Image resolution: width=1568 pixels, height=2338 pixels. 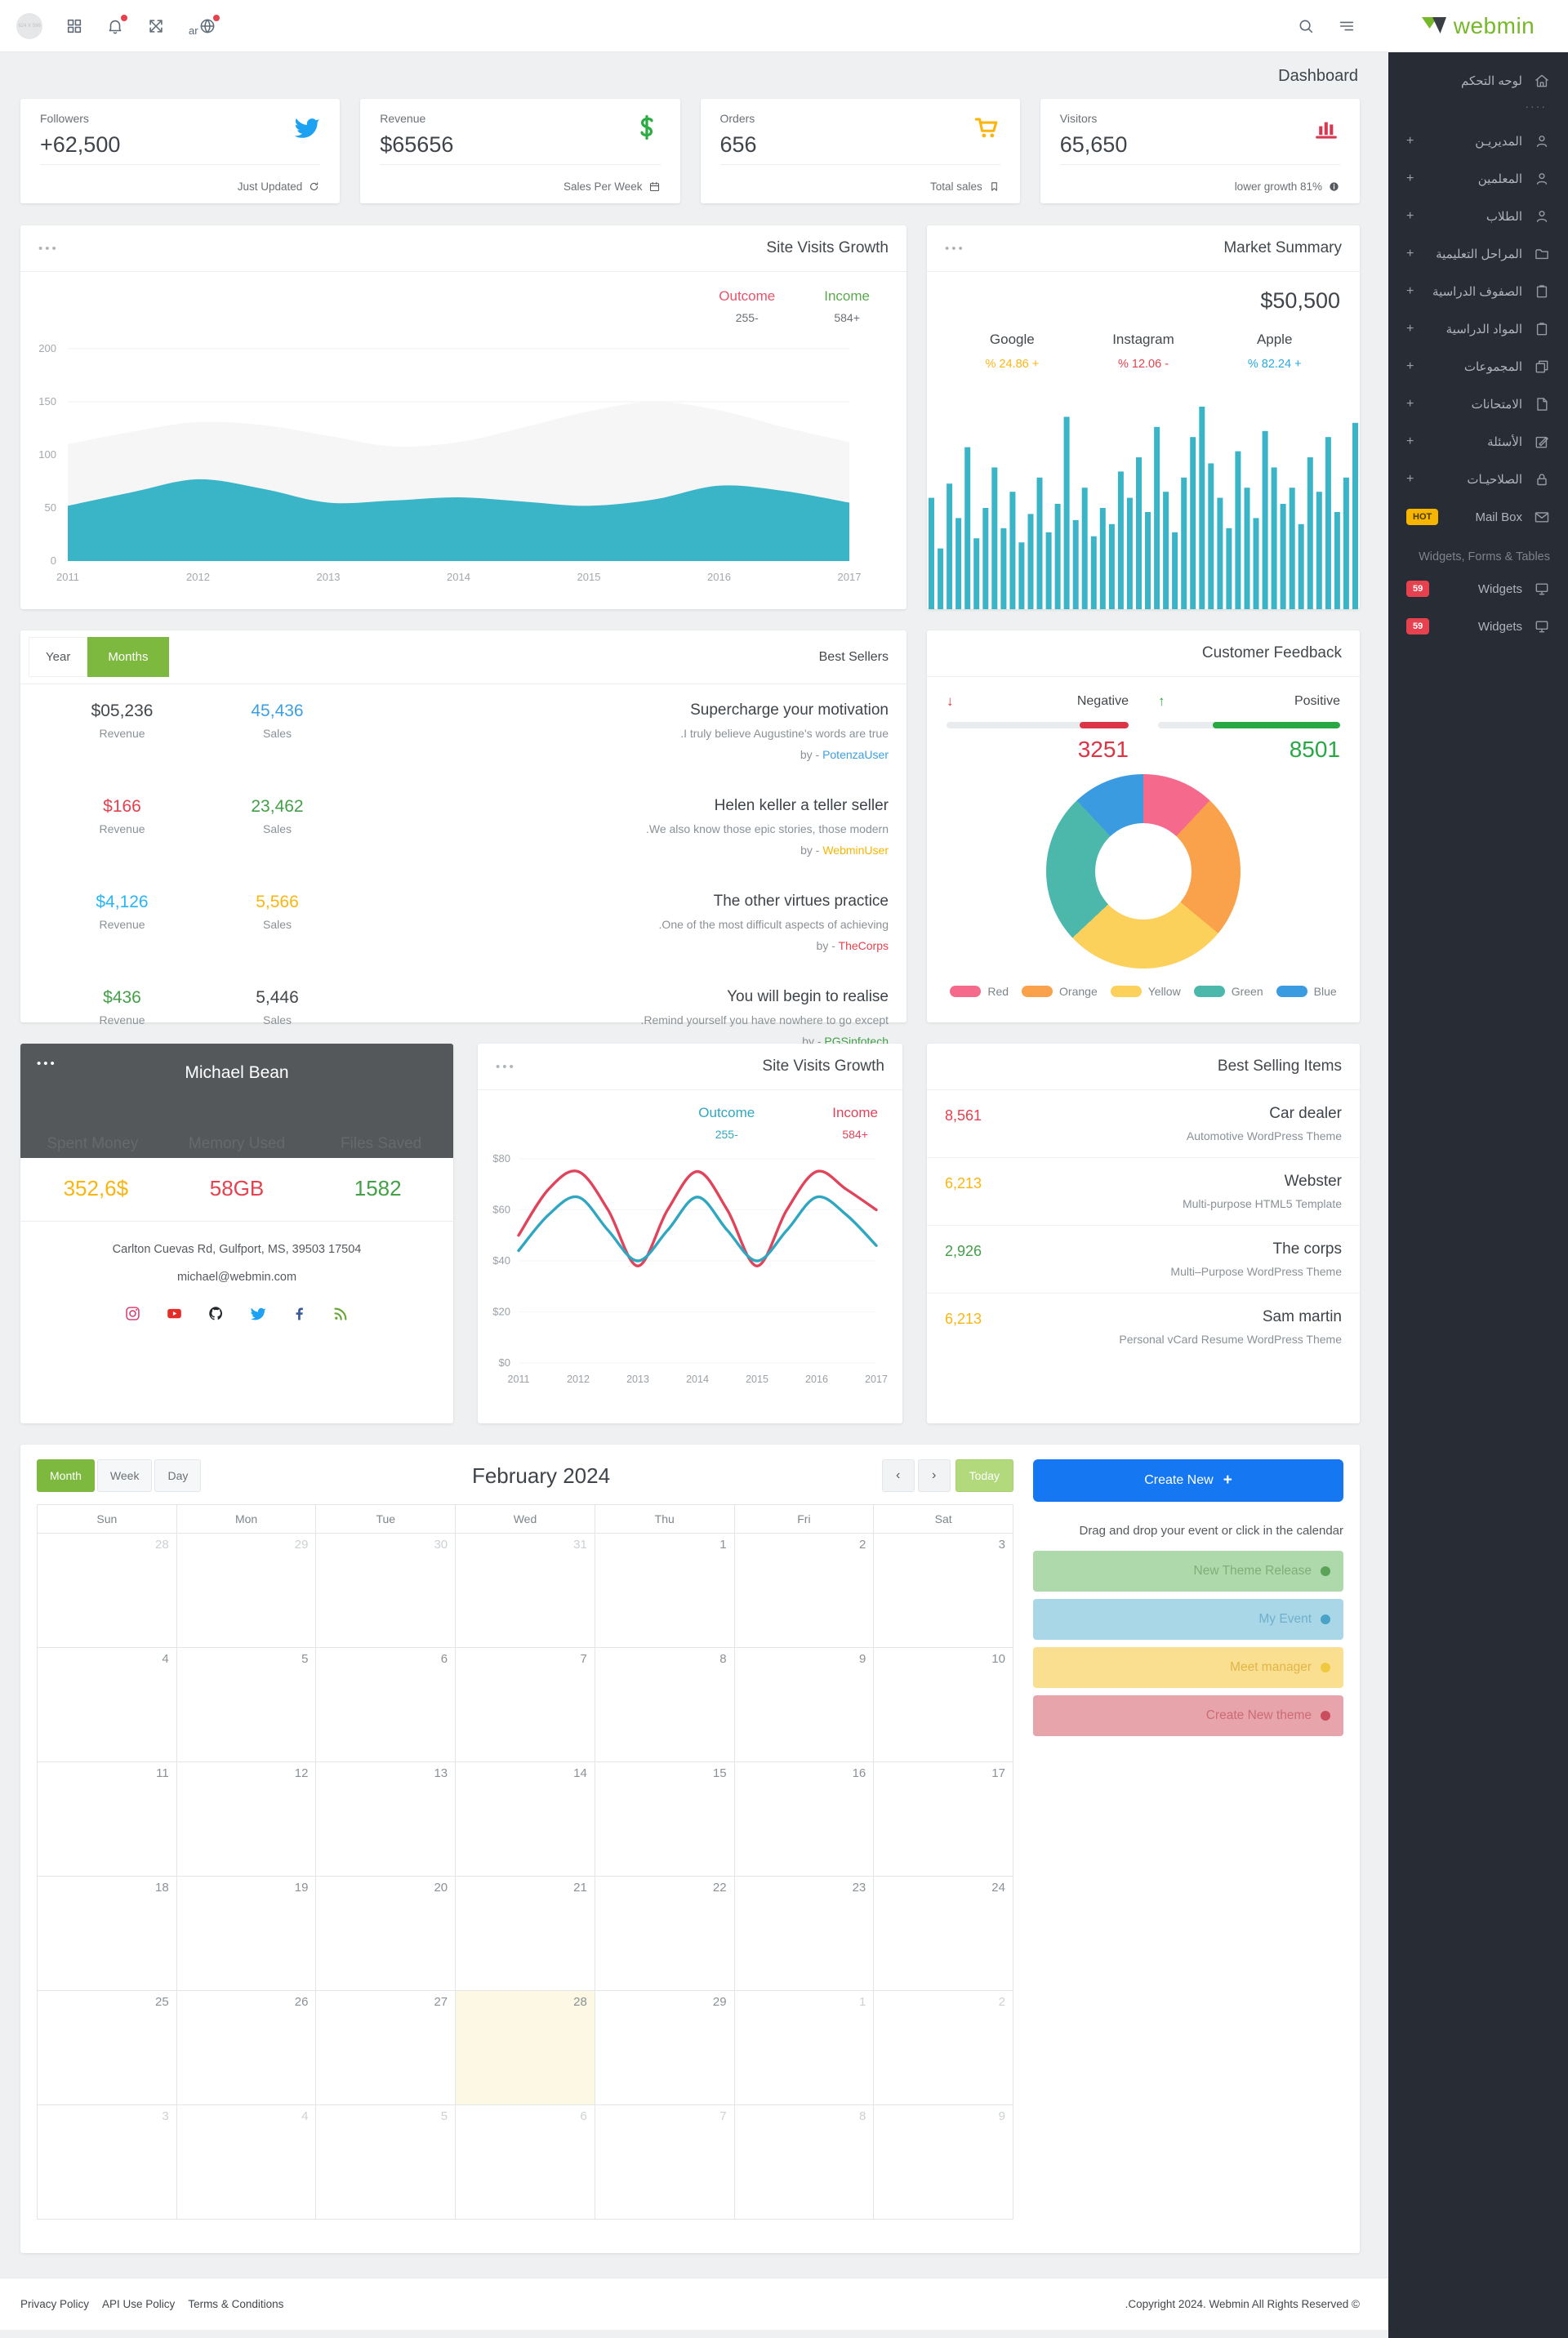 I want to click on calendar-cell: 17, so click(x=943, y=1819).